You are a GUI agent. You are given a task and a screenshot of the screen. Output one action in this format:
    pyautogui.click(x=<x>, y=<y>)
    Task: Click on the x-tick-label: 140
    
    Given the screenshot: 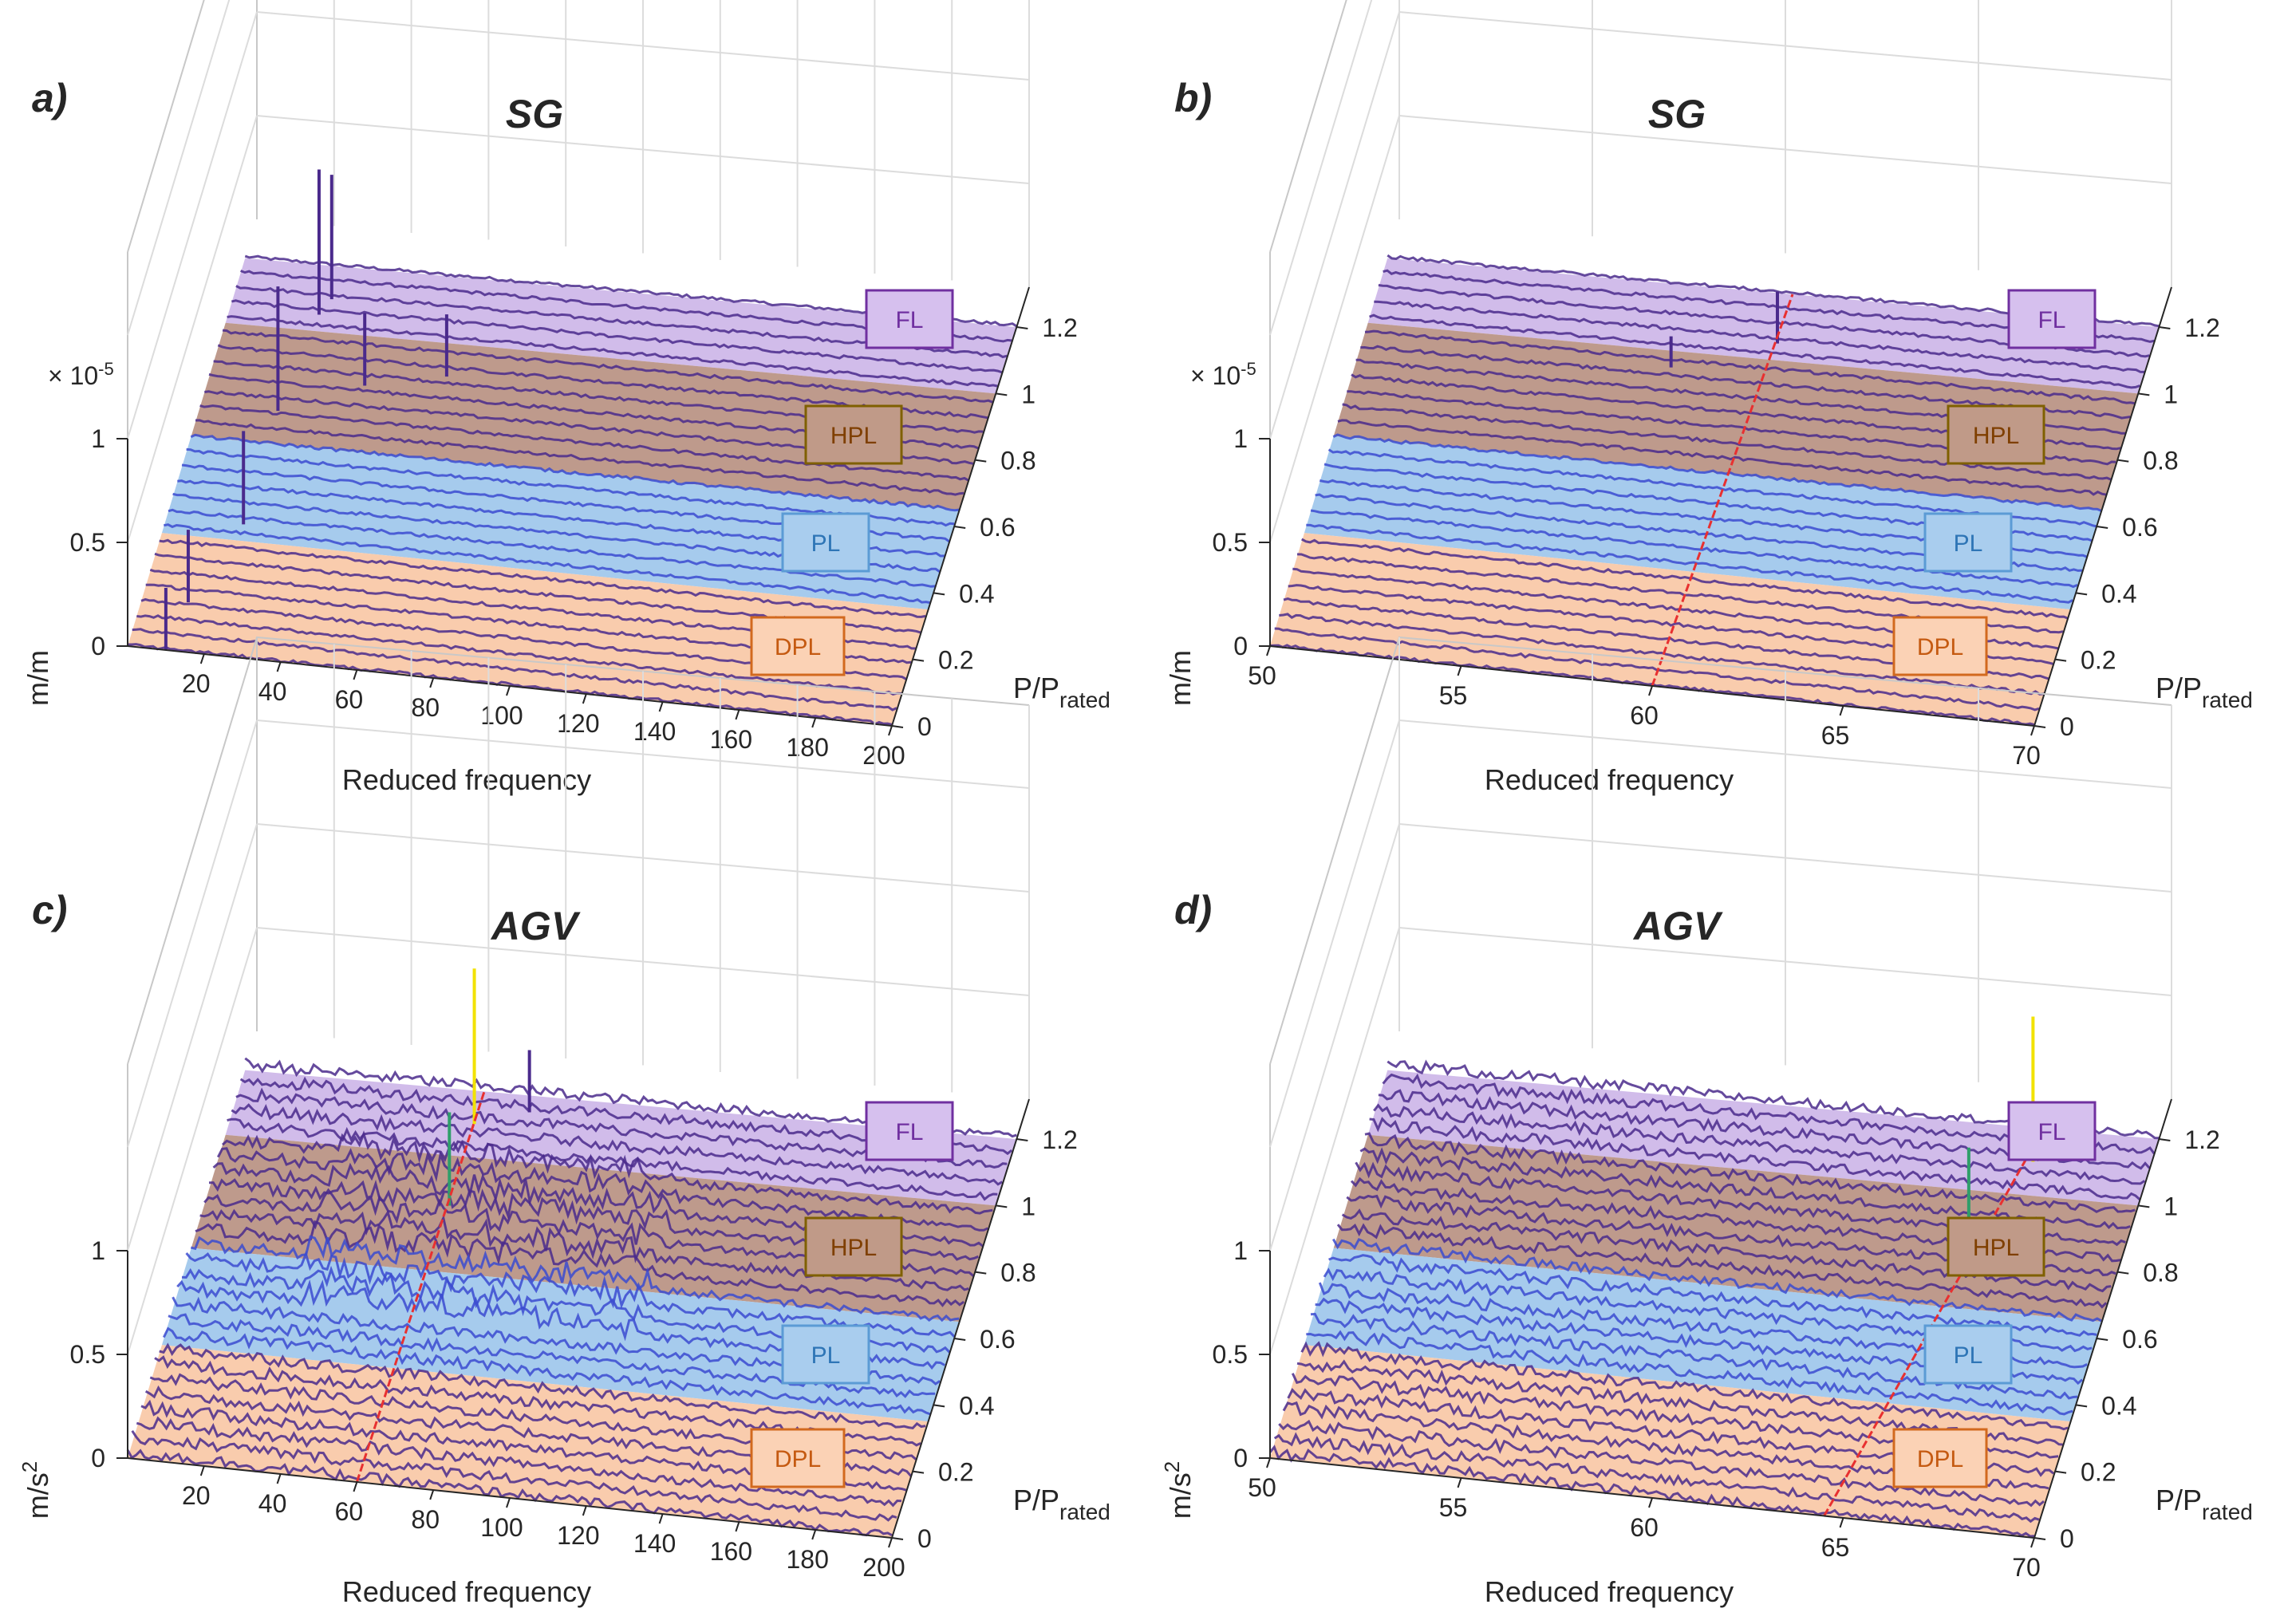 What is the action you would take?
    pyautogui.click(x=654, y=1544)
    